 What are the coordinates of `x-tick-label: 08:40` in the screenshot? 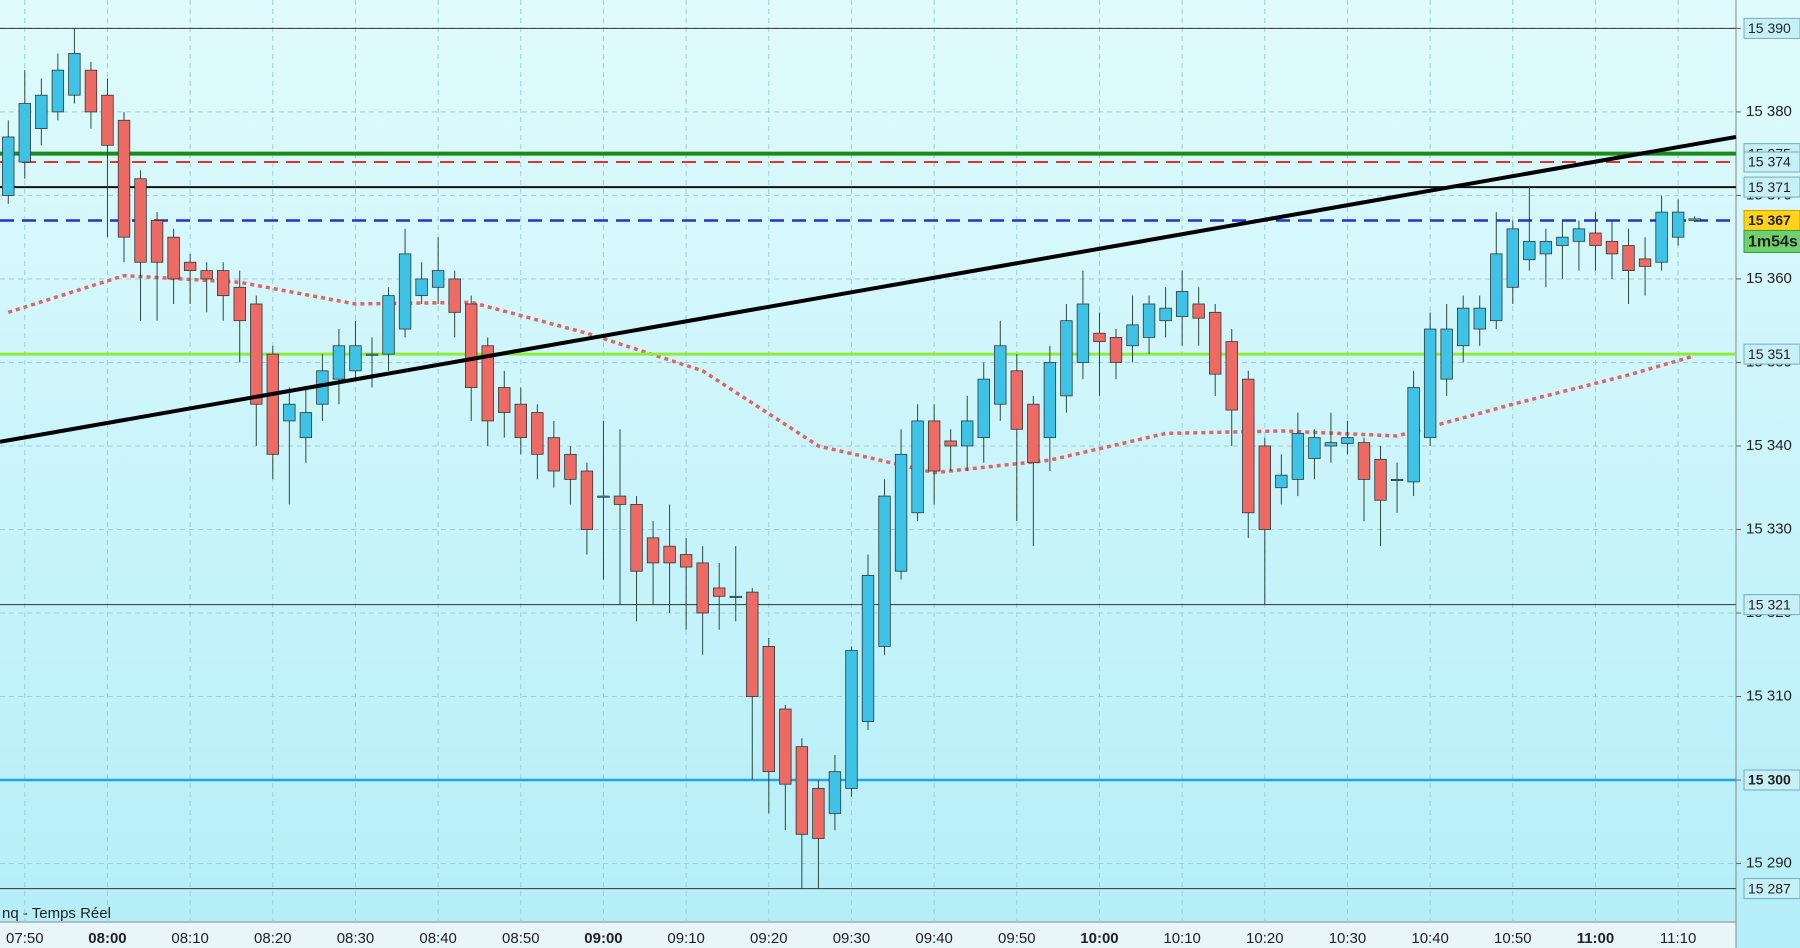 It's located at (438, 938).